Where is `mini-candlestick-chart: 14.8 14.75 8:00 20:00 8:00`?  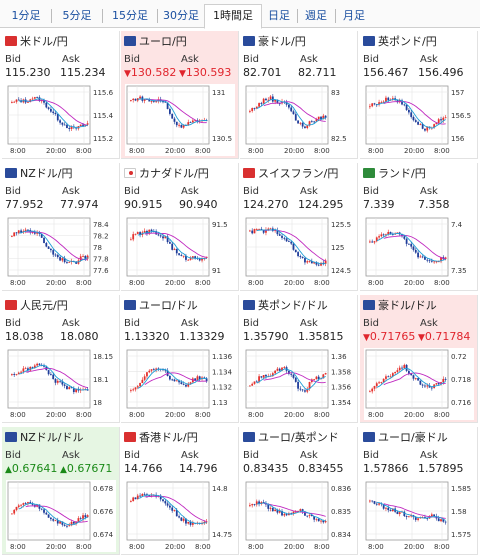
mini-candlestick-chart: 14.8 14.75 8:00 20:00 8:00 is located at coordinates (180, 516).